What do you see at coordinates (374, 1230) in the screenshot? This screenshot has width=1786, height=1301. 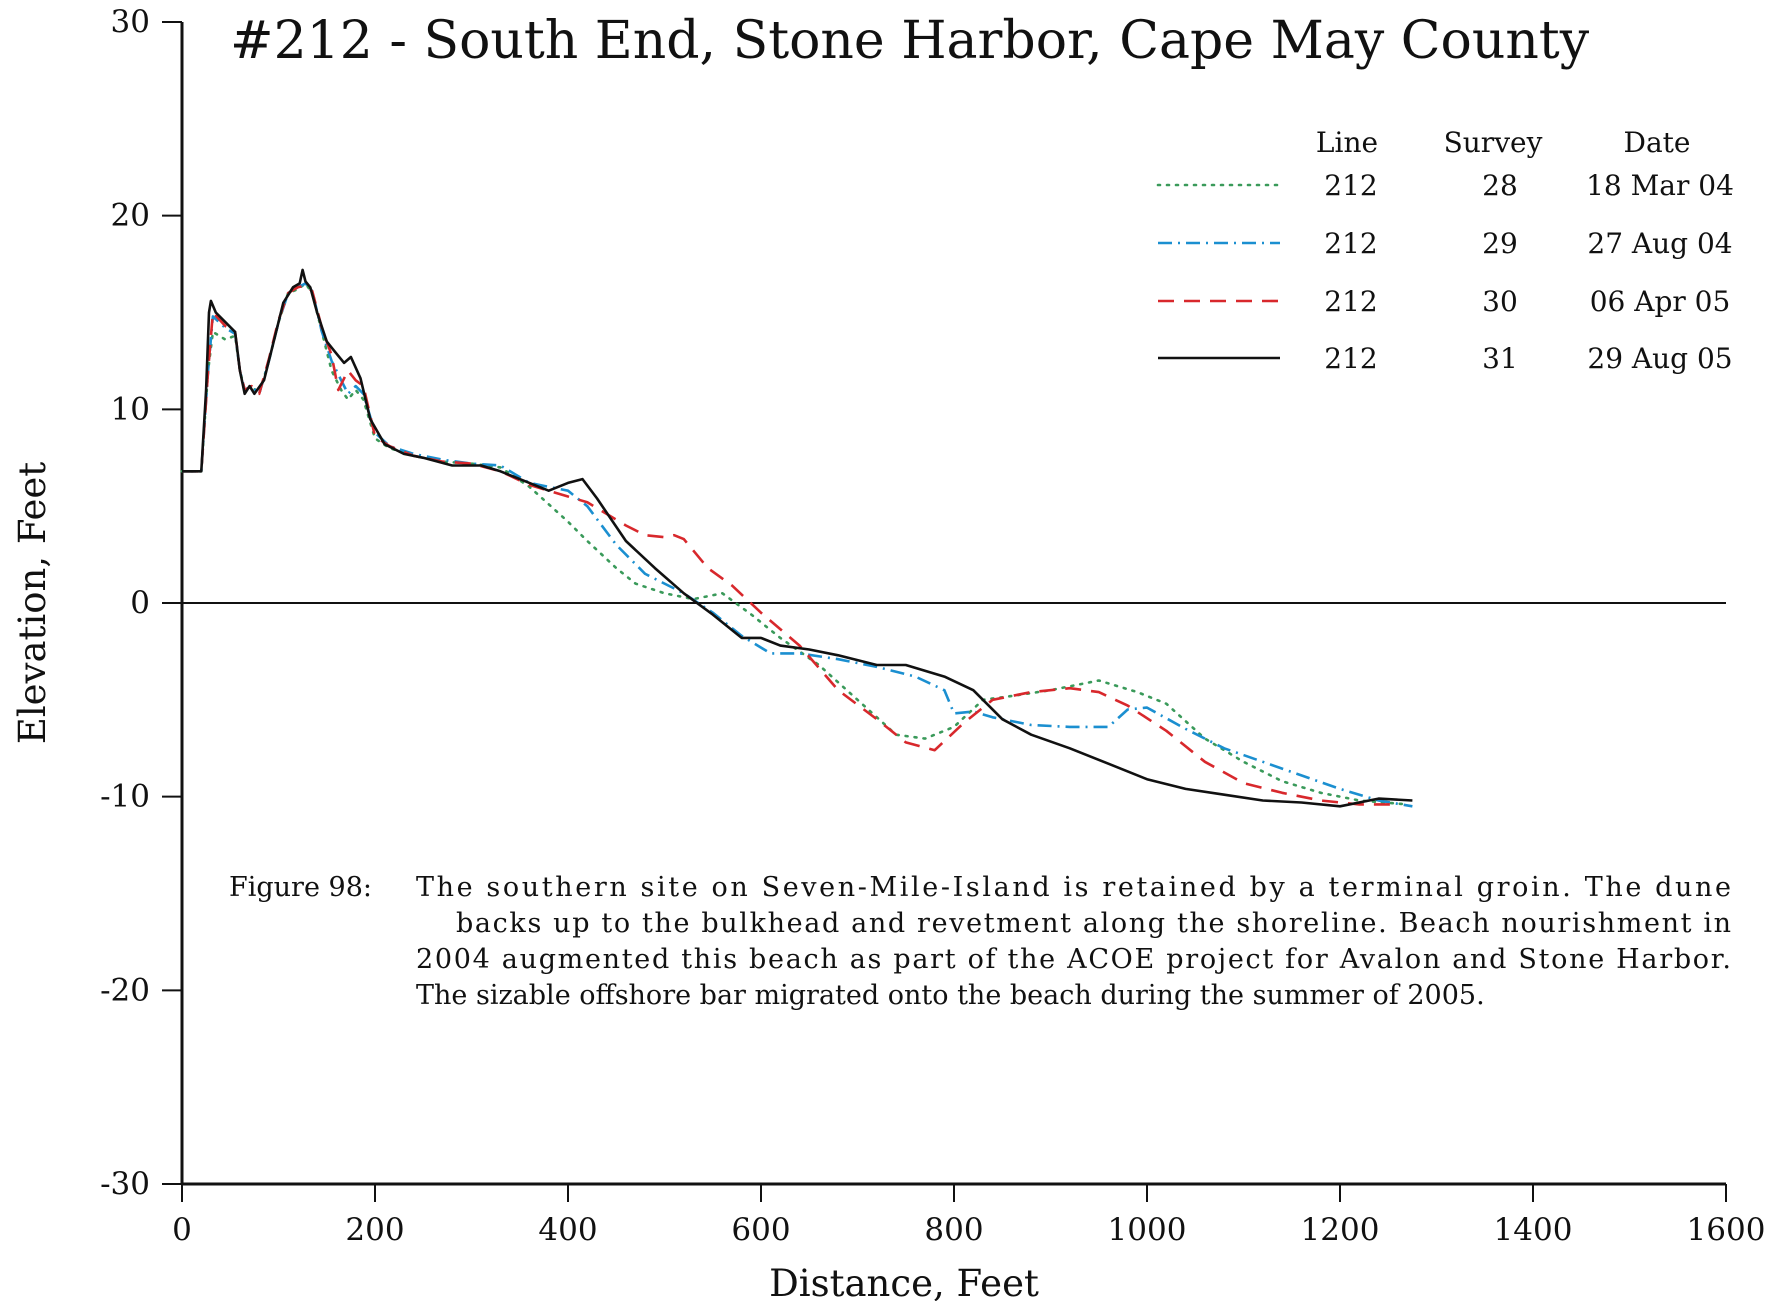 I see `x-tick-label: 200` at bounding box center [374, 1230].